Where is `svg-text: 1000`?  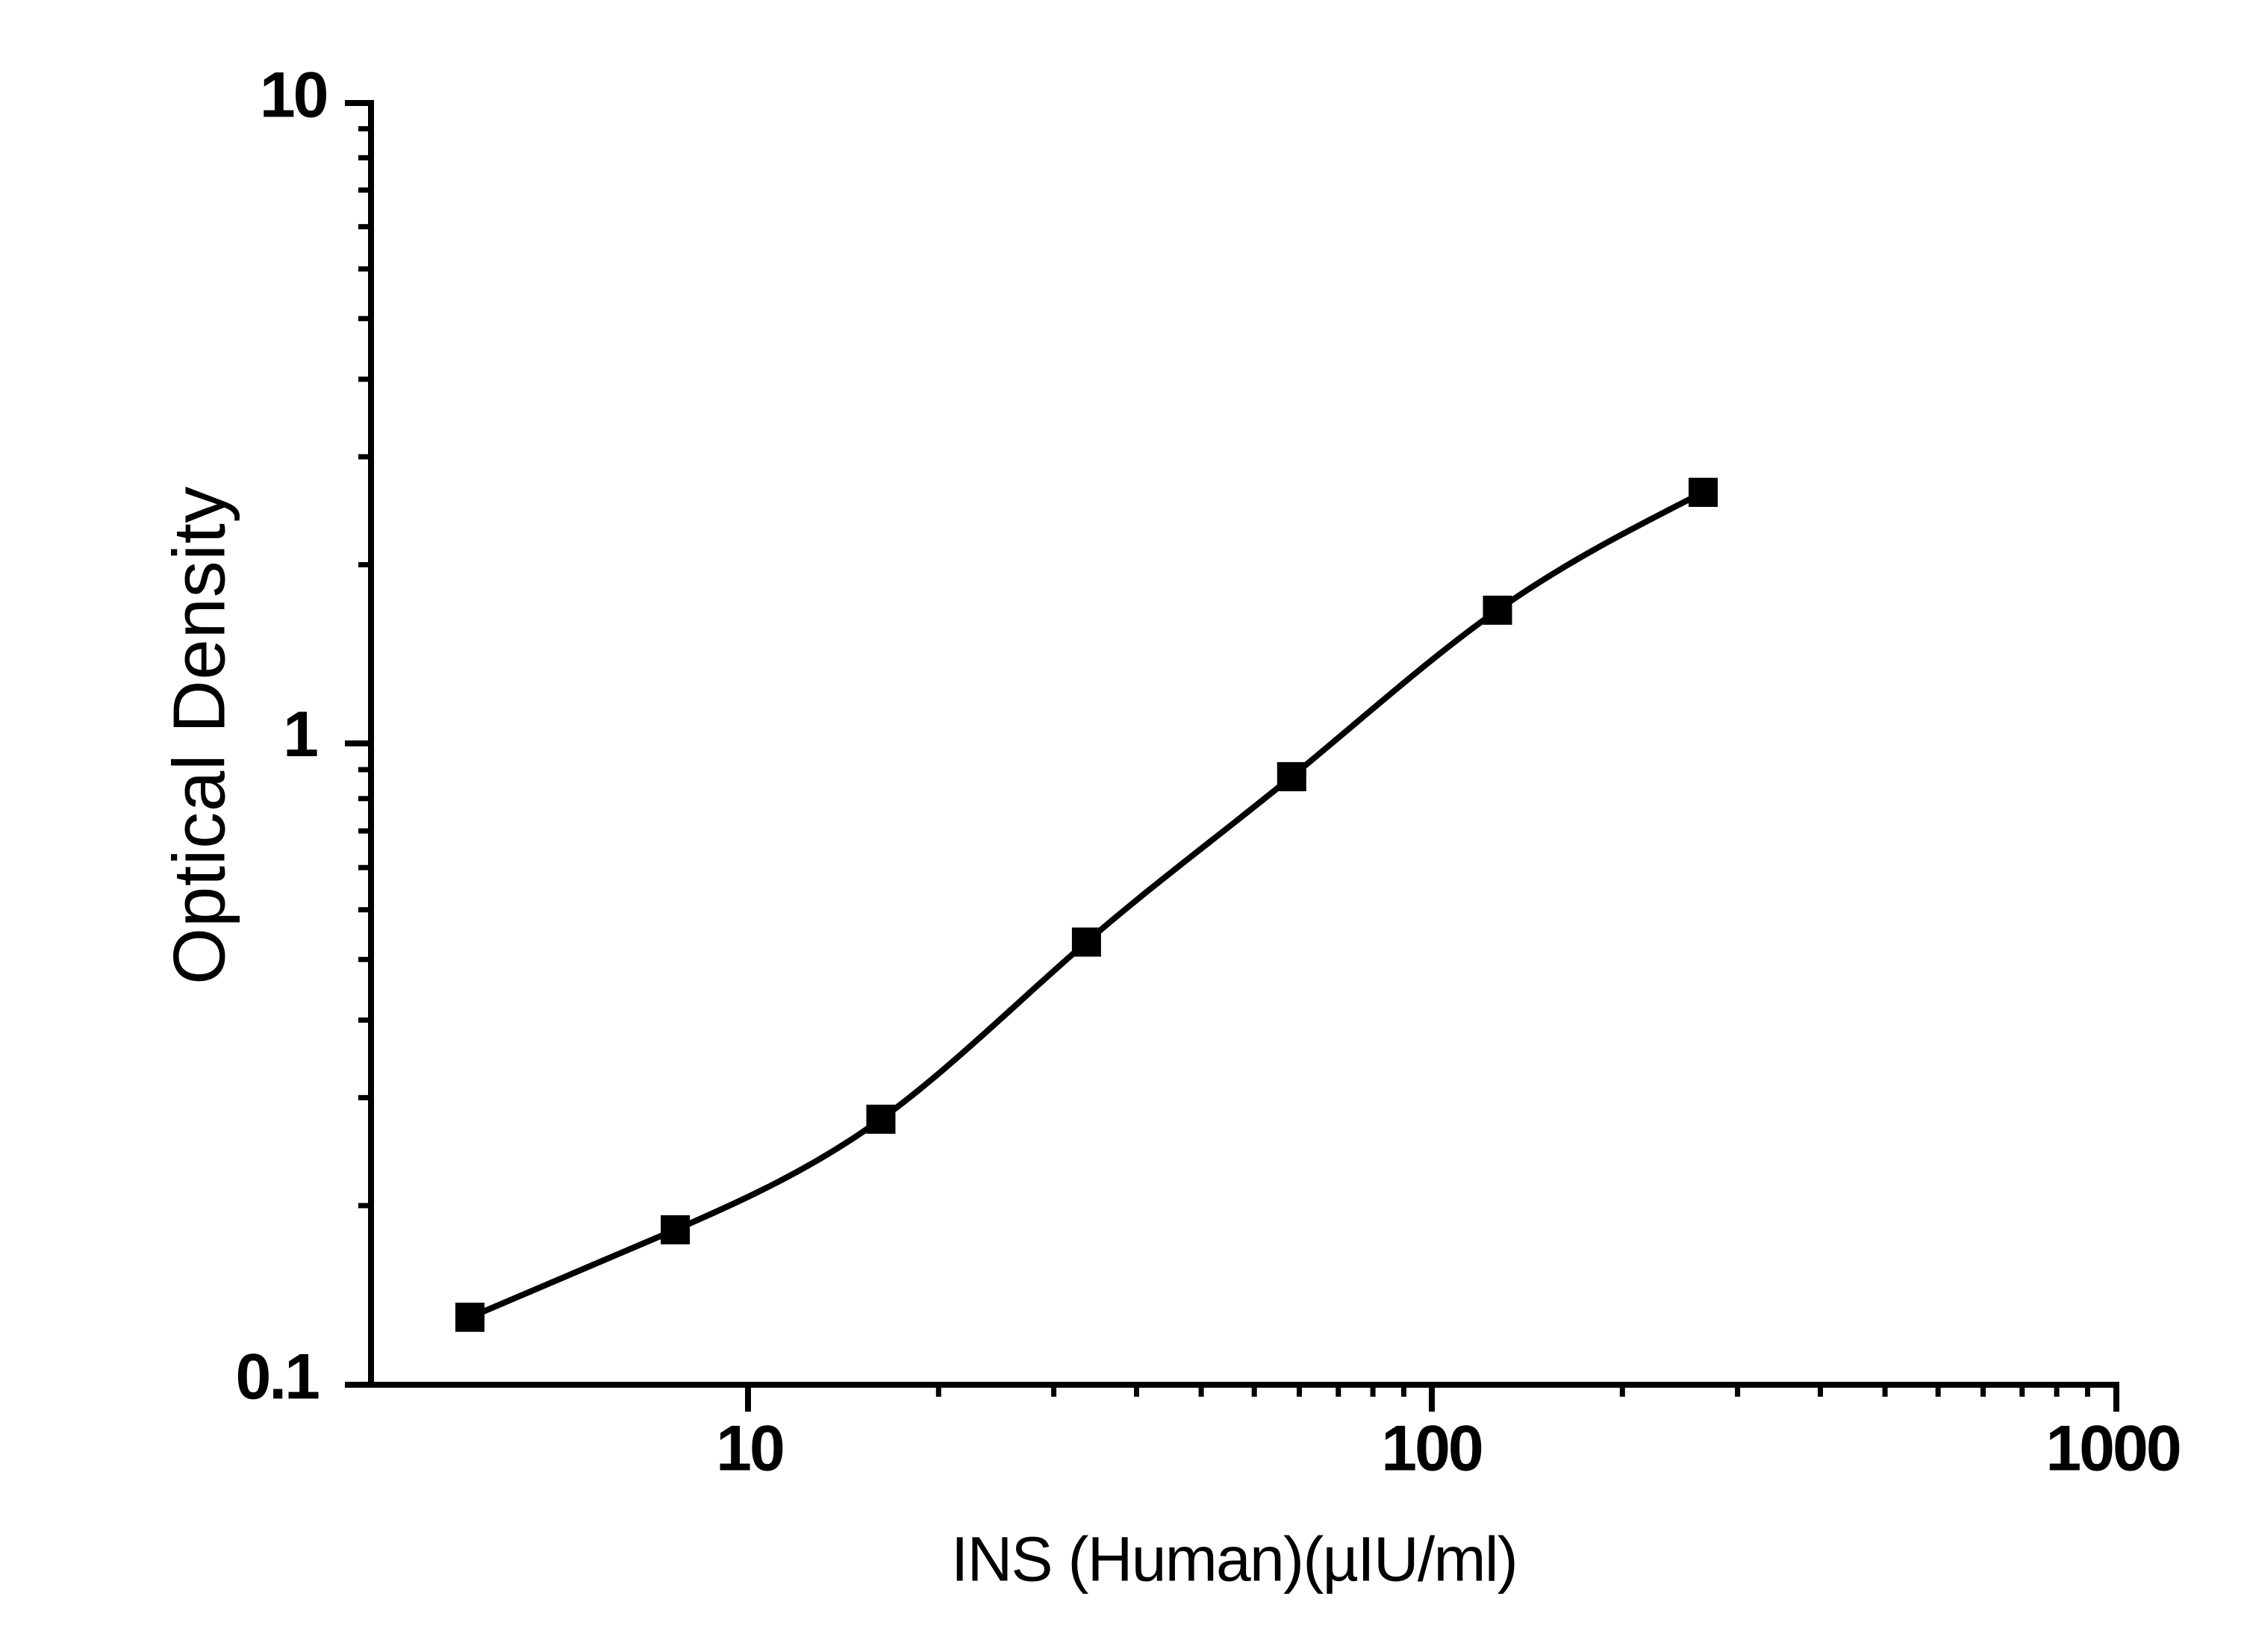
svg-text: 1000 is located at coordinates (2112, 1448).